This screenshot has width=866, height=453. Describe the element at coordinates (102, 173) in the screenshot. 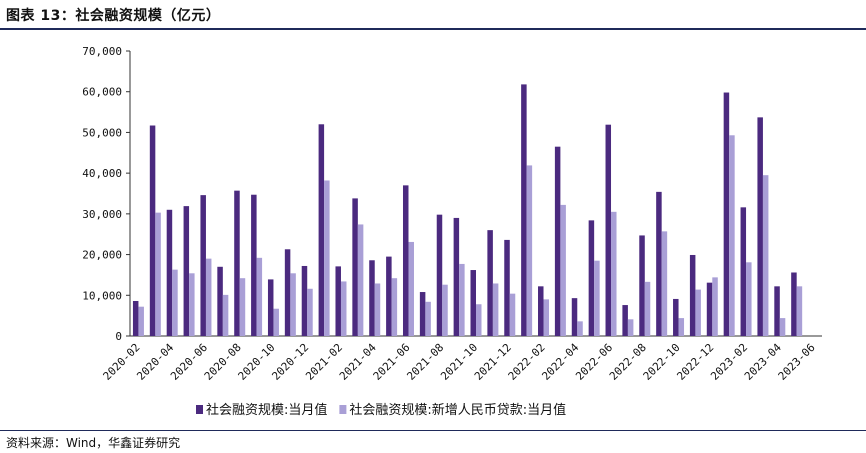

I see `y-tick-label: 40,000` at that location.